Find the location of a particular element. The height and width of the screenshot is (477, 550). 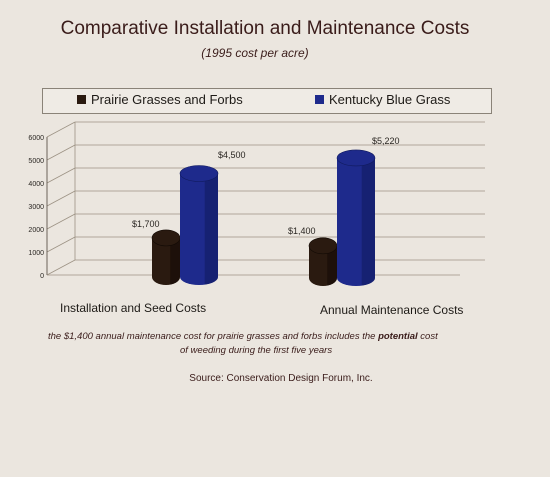

bar-bluegrass-installation is located at coordinates (199, 225).